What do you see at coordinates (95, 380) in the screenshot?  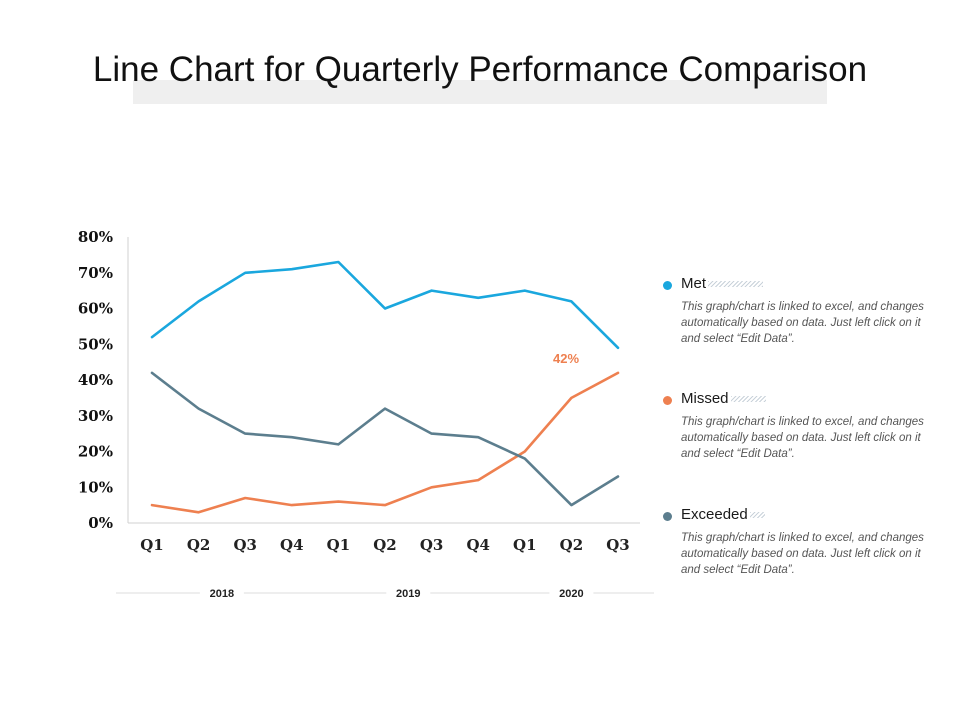 I see `y-tick-label: 40%` at bounding box center [95, 380].